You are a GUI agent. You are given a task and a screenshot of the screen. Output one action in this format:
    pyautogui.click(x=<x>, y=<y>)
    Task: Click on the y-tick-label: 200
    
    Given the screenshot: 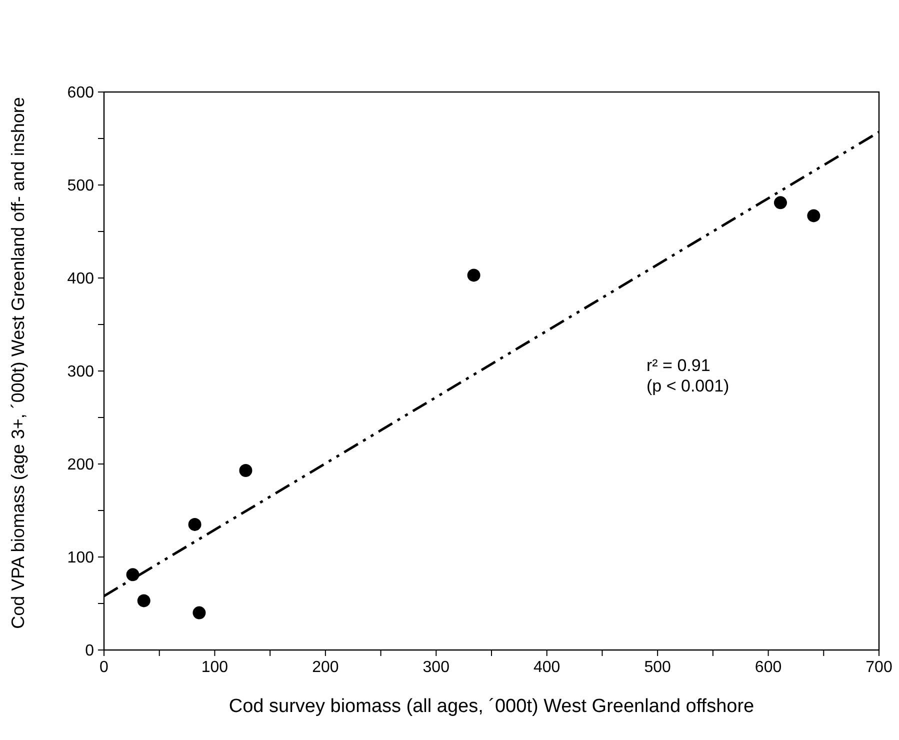 What is the action you would take?
    pyautogui.click(x=80, y=465)
    